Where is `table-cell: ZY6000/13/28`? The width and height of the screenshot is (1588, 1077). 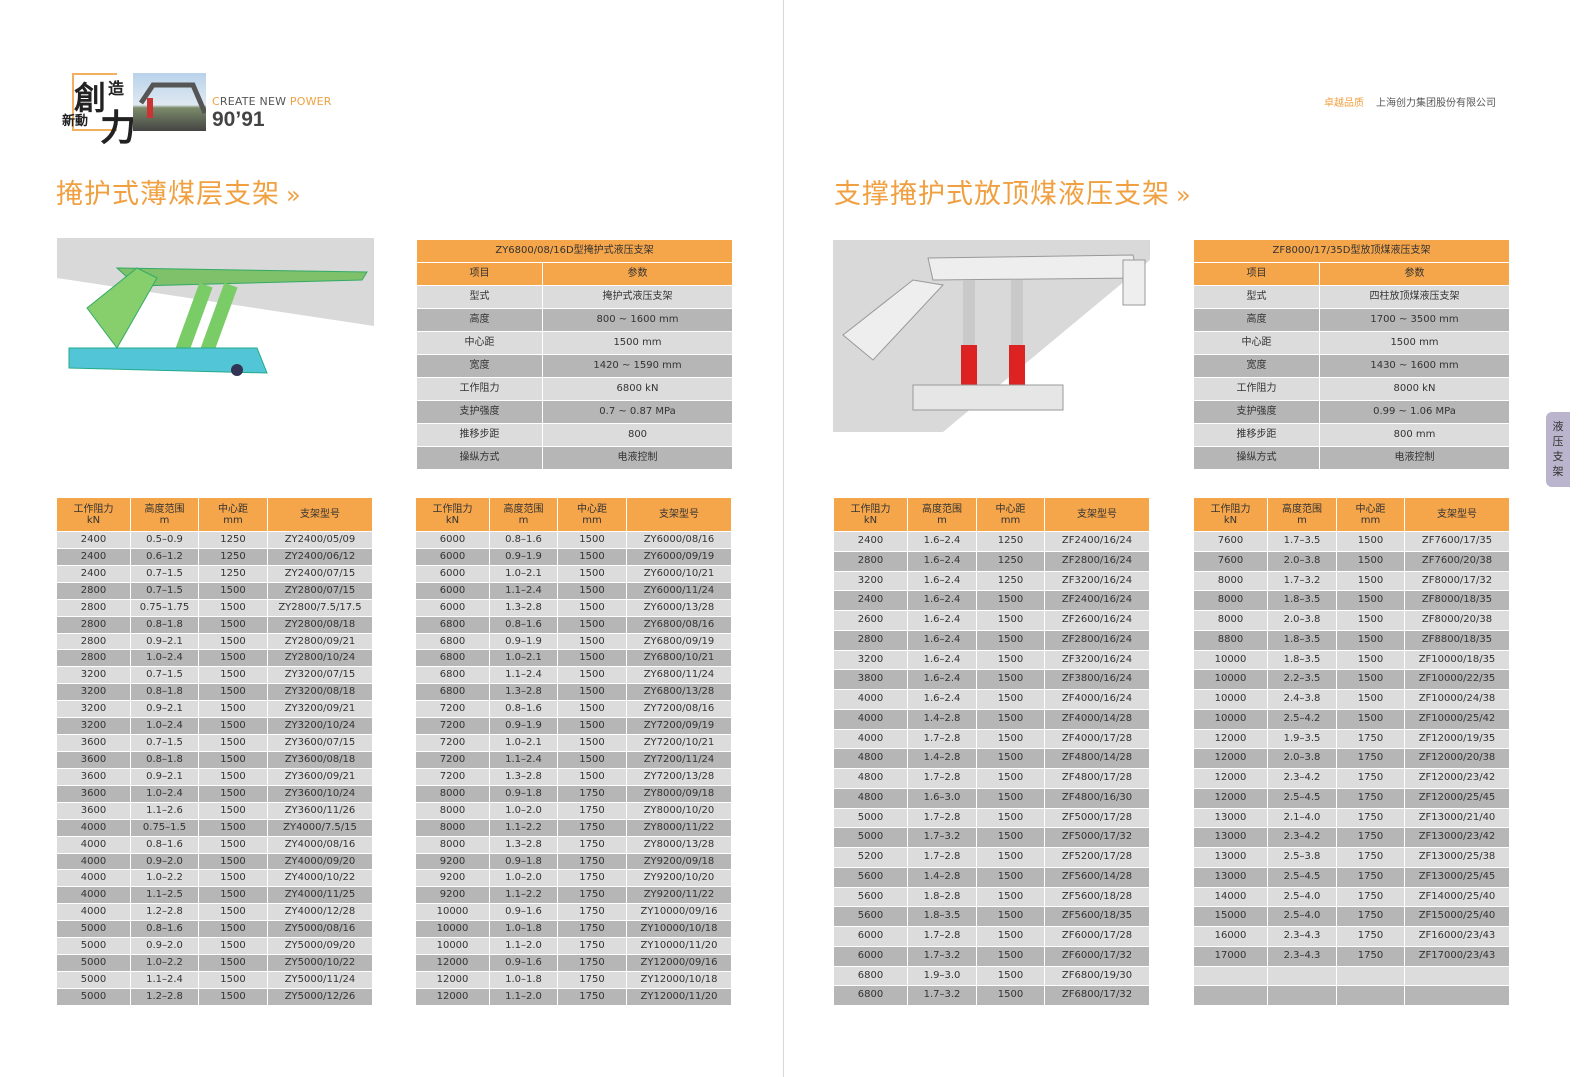 table-cell: ZY6000/13/28 is located at coordinates (679, 608).